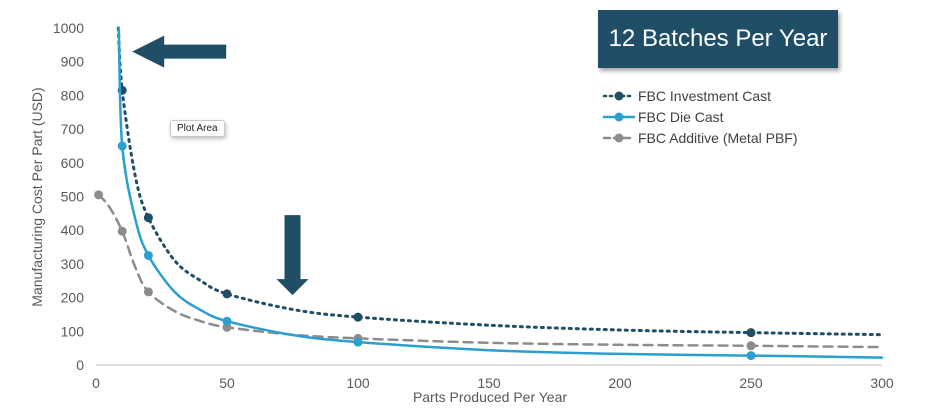  I want to click on y-tick-label: 100, so click(73, 331).